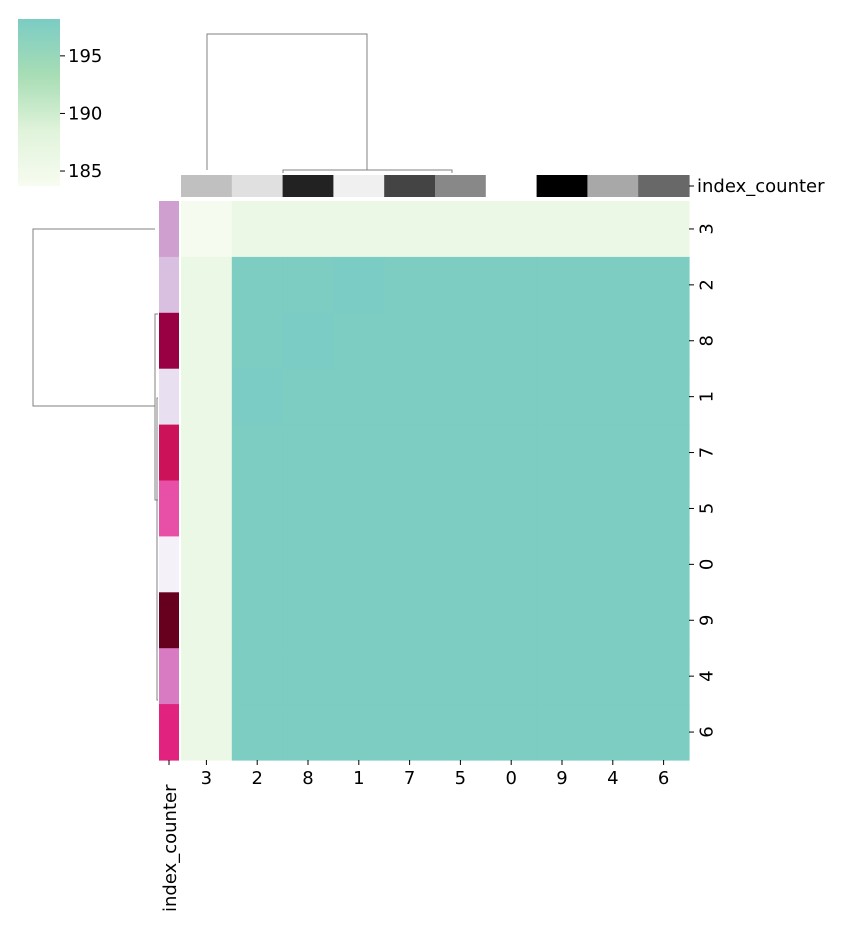  Describe the element at coordinates (93, 317) in the screenshot. I see `row-dendro-link-top` at that location.